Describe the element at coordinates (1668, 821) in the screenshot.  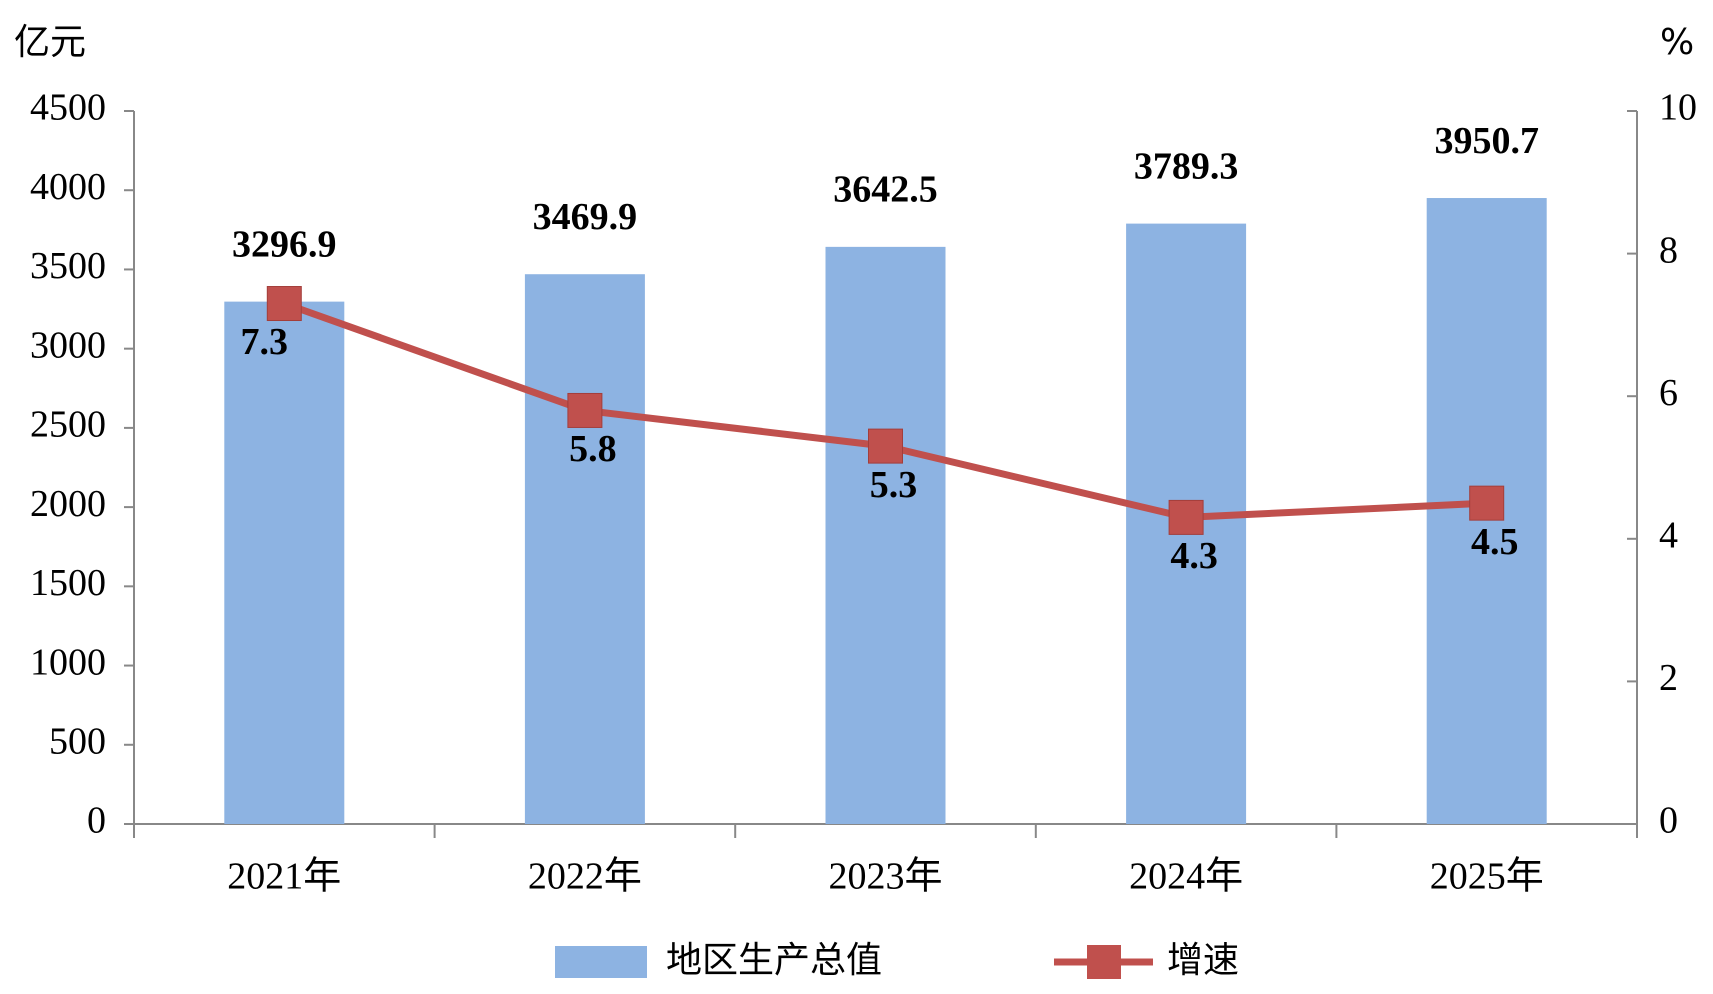
I see `y2-tick-label: 0` at that location.